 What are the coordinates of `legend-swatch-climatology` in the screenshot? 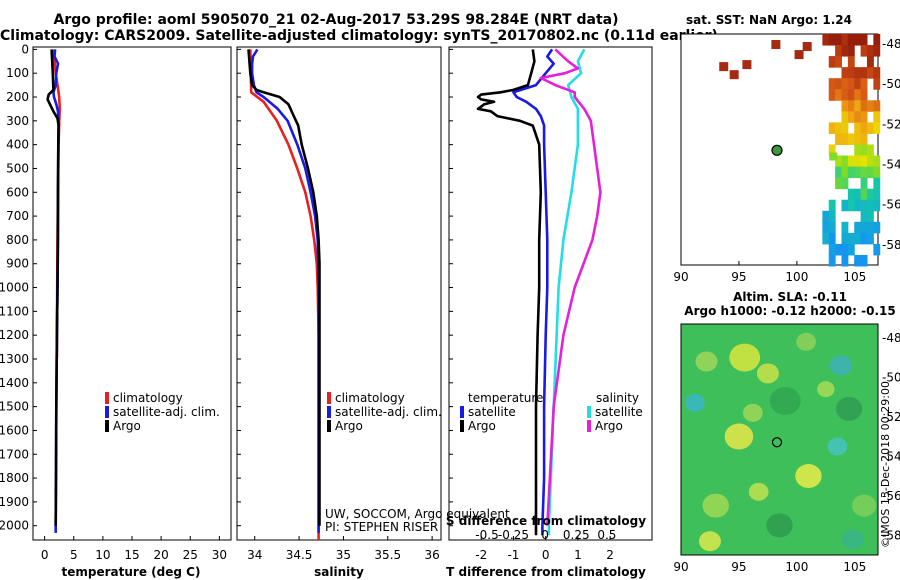 It's located at (107, 398).